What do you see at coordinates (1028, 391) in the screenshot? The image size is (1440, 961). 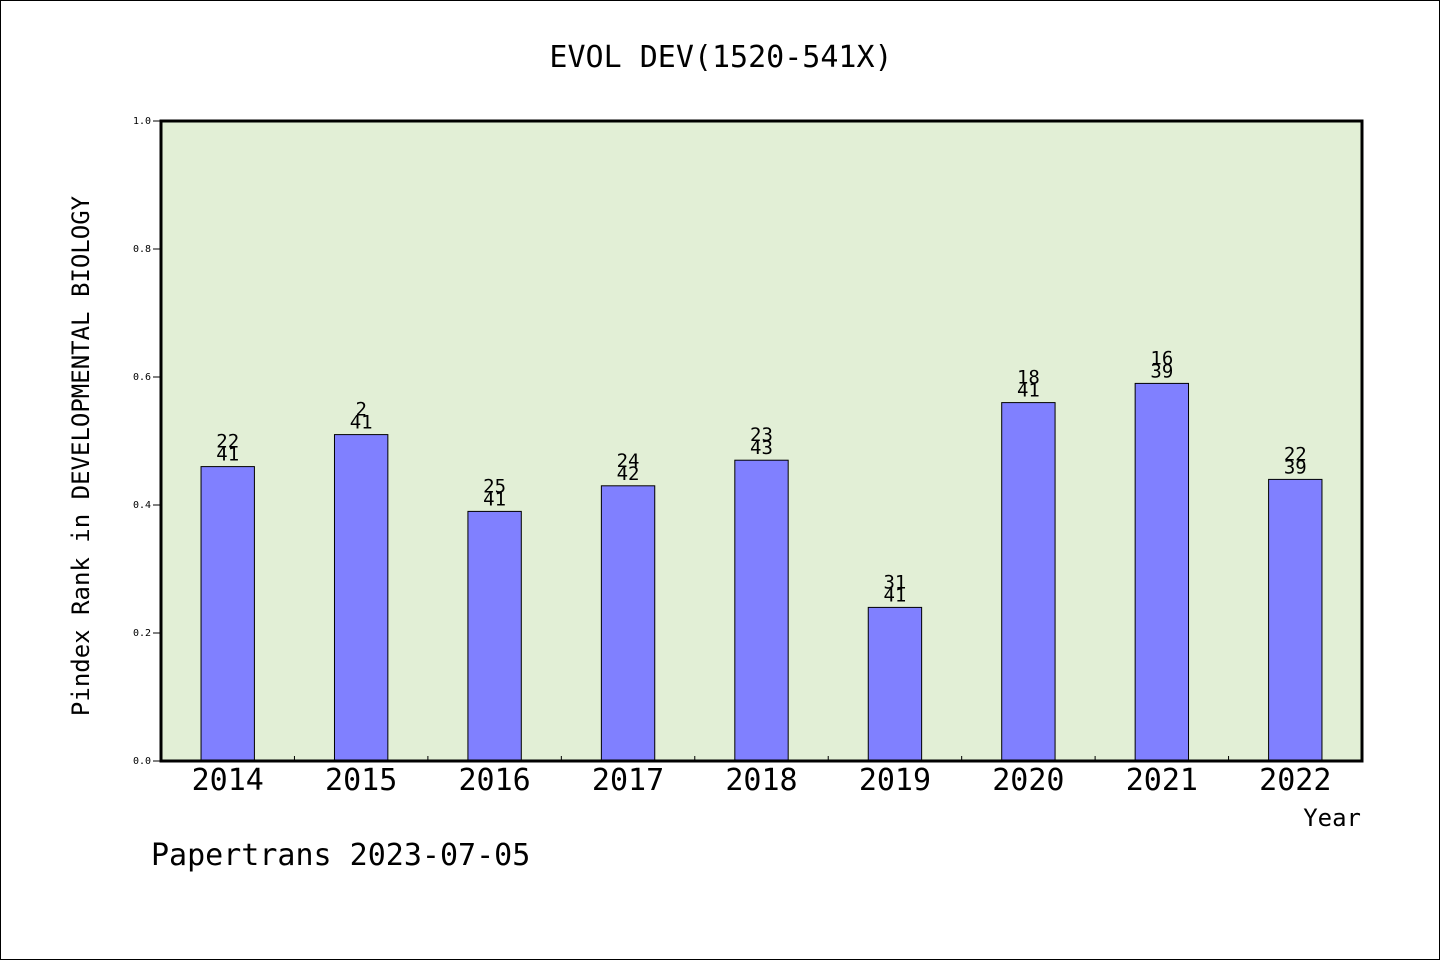 I see `bar-total-label-2020: 41` at bounding box center [1028, 391].